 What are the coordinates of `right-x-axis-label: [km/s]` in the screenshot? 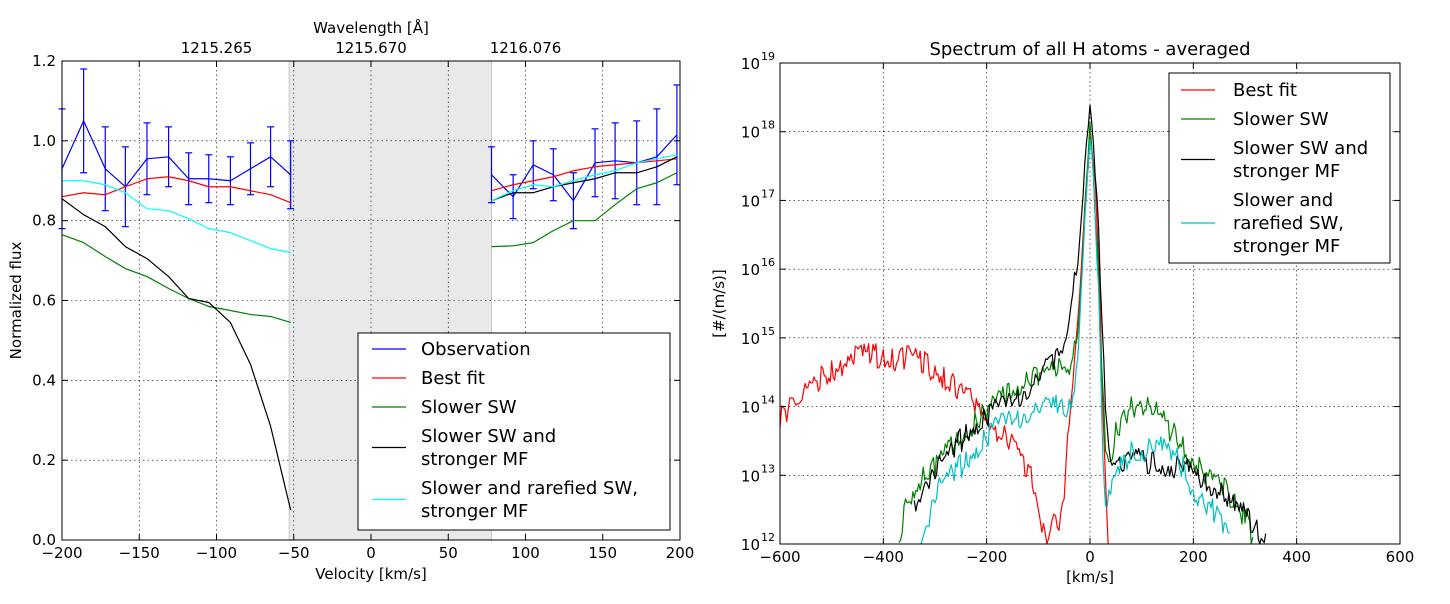 It's located at (1090, 577).